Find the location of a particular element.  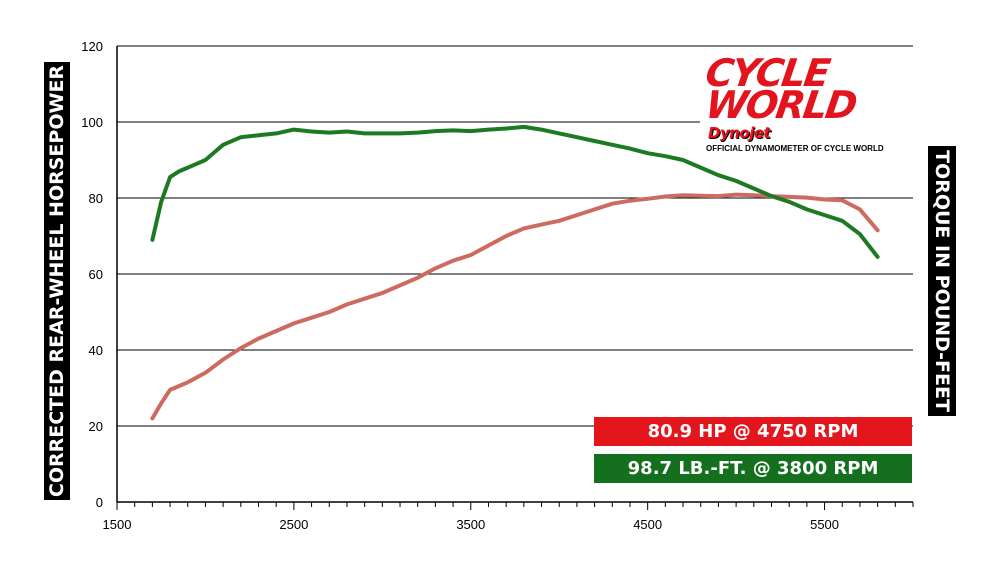

x-tick-label: 5500 is located at coordinates (824, 524).